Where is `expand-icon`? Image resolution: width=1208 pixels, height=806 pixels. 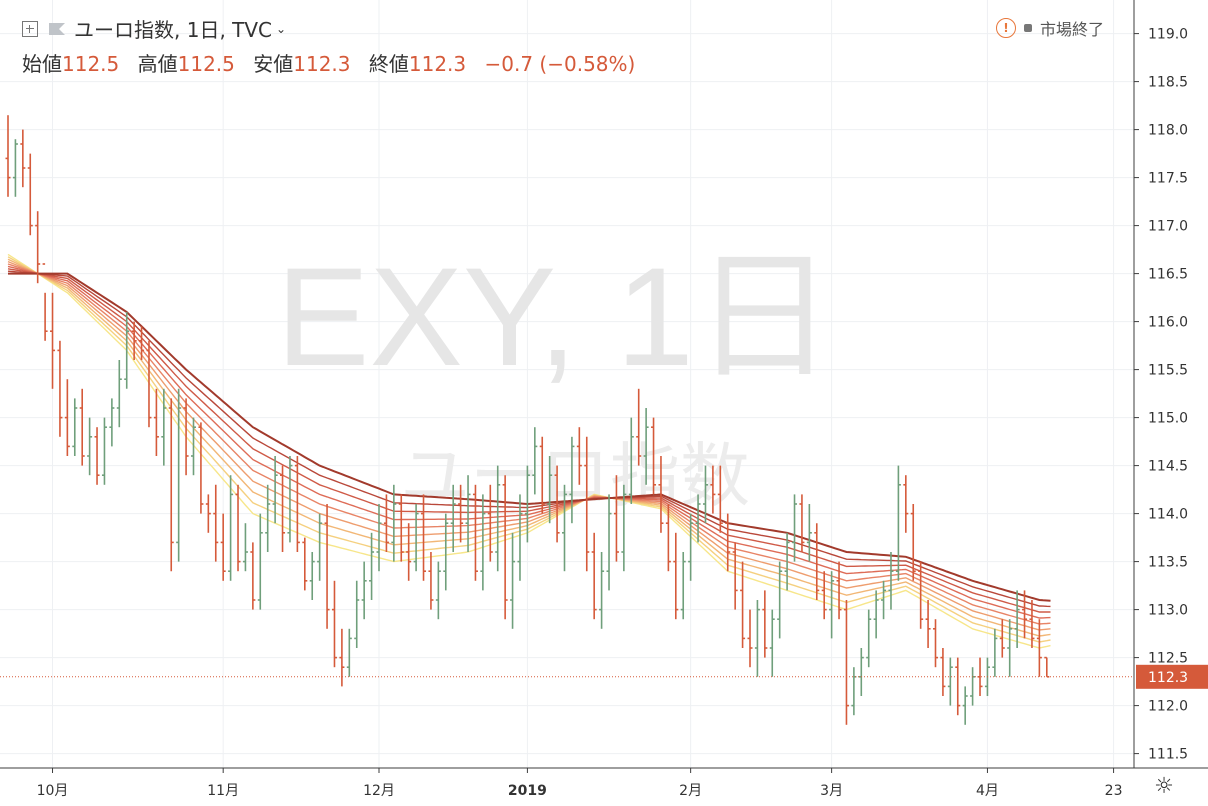
expand-icon is located at coordinates (30, 28).